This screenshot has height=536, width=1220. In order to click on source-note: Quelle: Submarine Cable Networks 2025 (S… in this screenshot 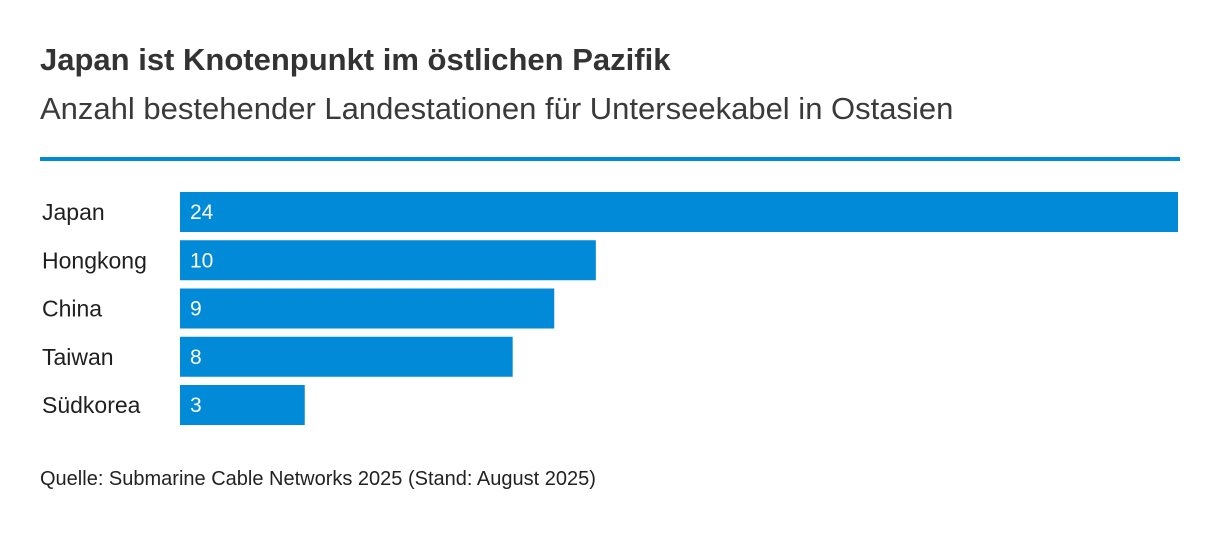, I will do `click(318, 479)`.